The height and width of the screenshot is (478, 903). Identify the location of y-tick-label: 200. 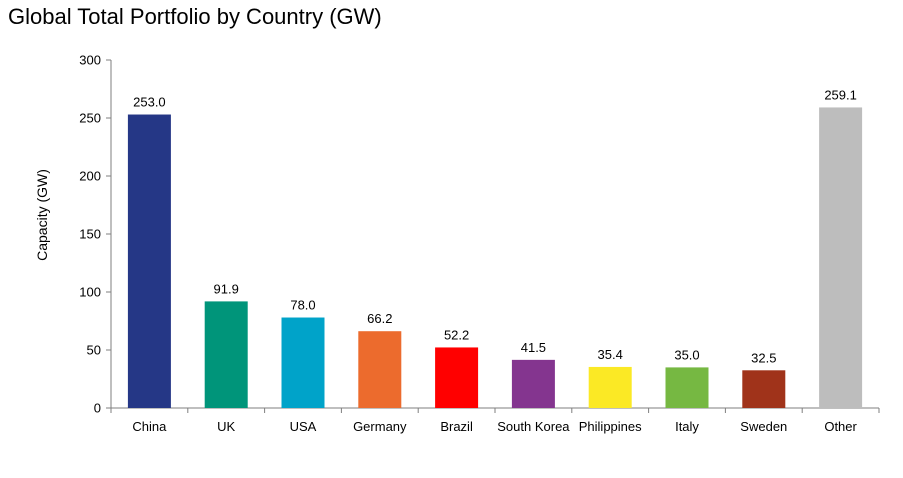
(90, 176).